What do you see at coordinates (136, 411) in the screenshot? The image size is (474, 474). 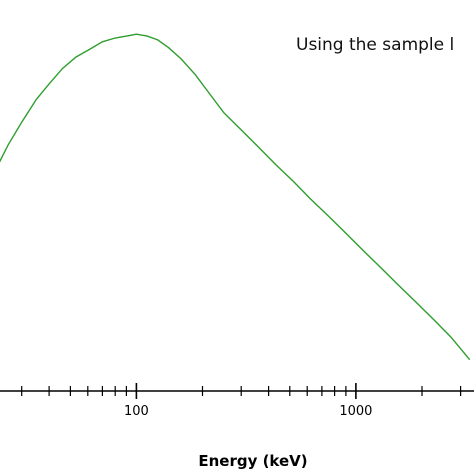 I see `x-tick-label: 100` at bounding box center [136, 411].